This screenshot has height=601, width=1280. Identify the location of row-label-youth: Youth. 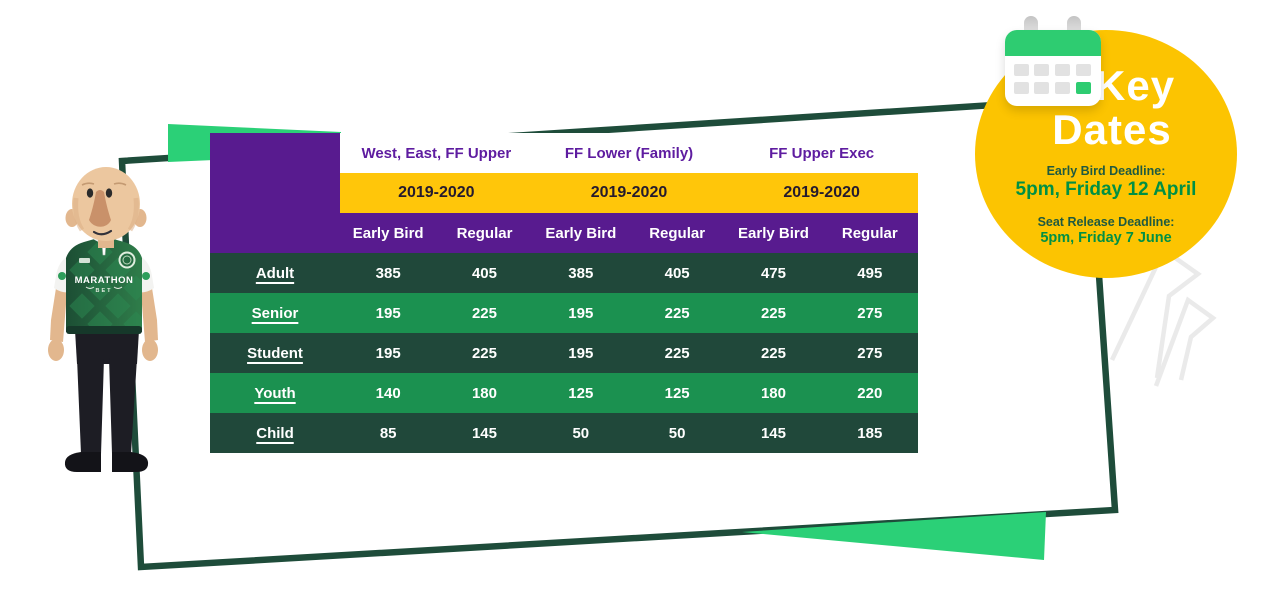
(275, 393).